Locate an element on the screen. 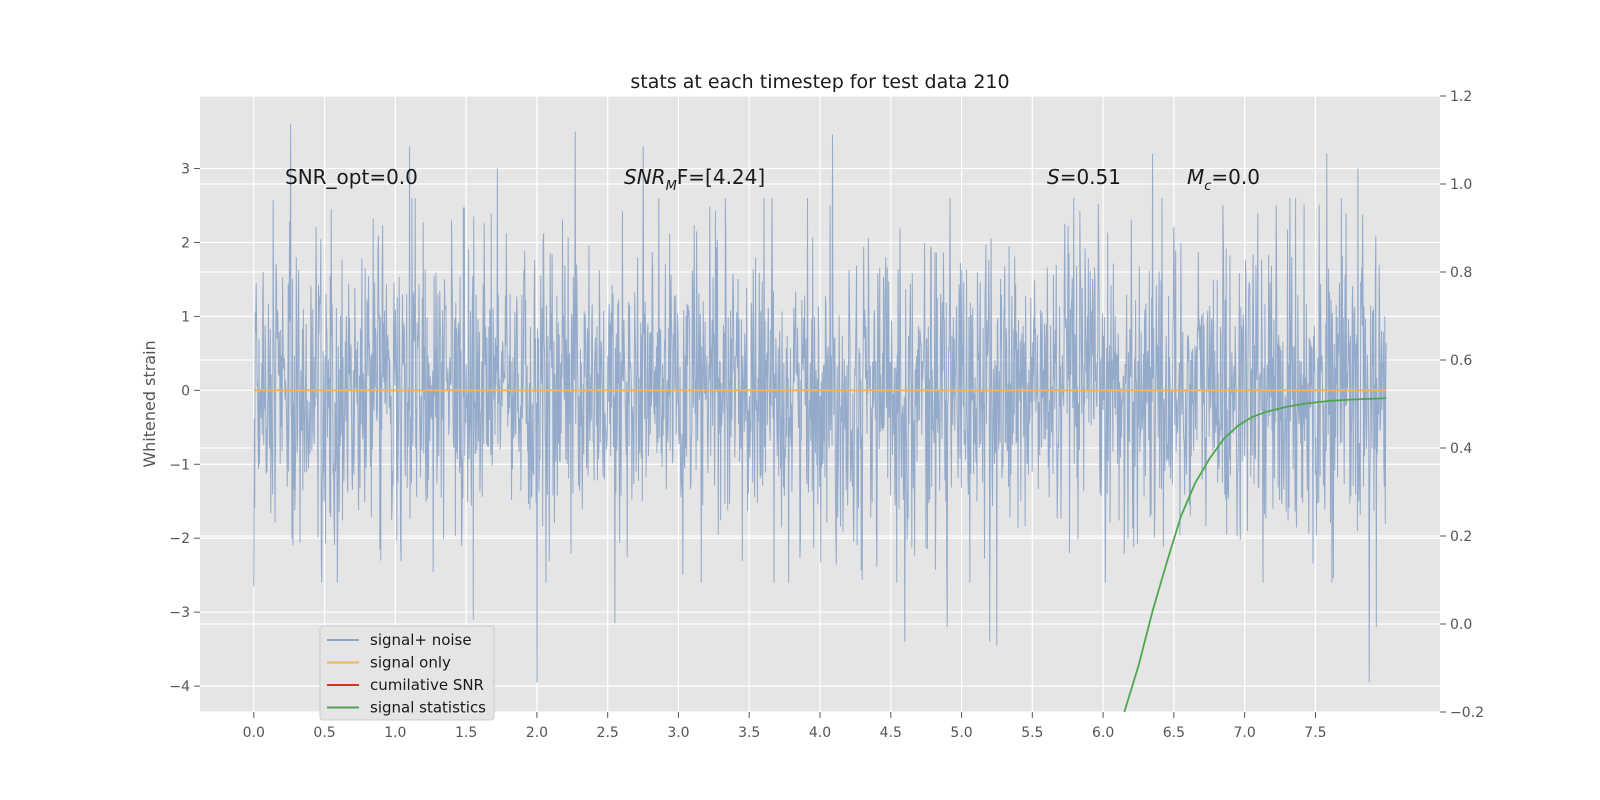  y-tick-label: 2 is located at coordinates (185, 243).